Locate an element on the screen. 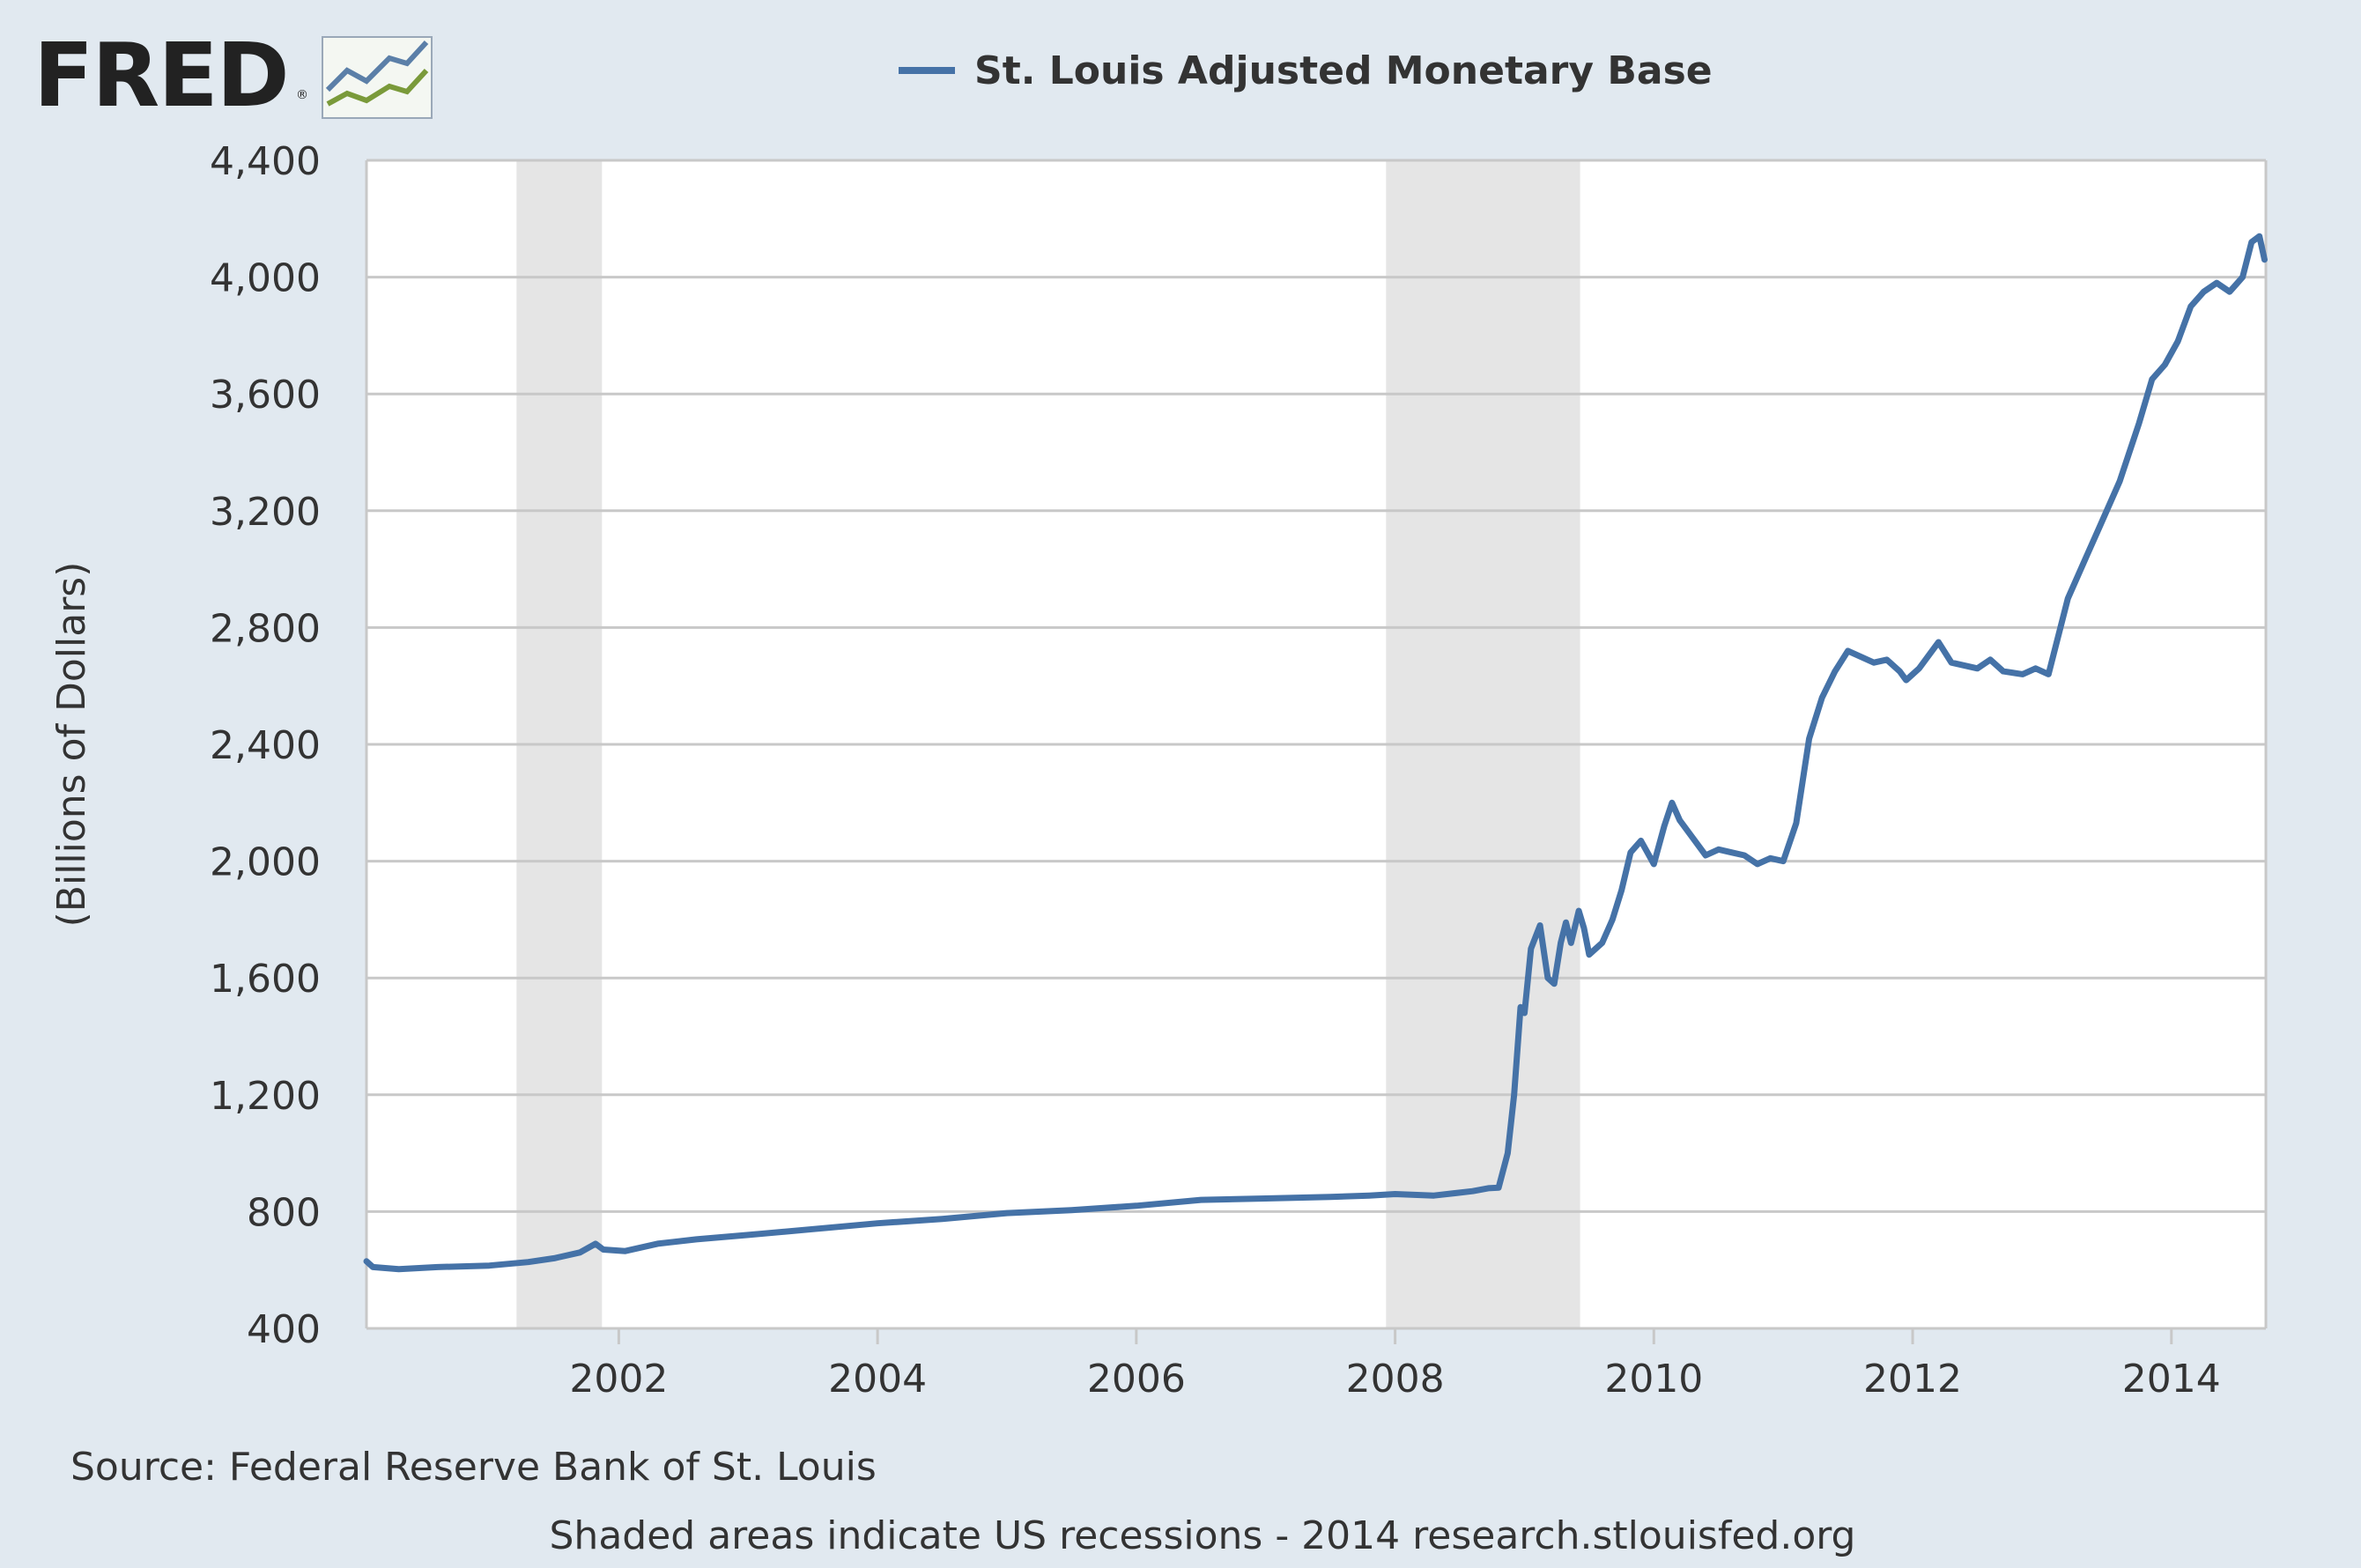 This screenshot has width=2361, height=1568. y-tick-label: 4,400 is located at coordinates (265, 161).